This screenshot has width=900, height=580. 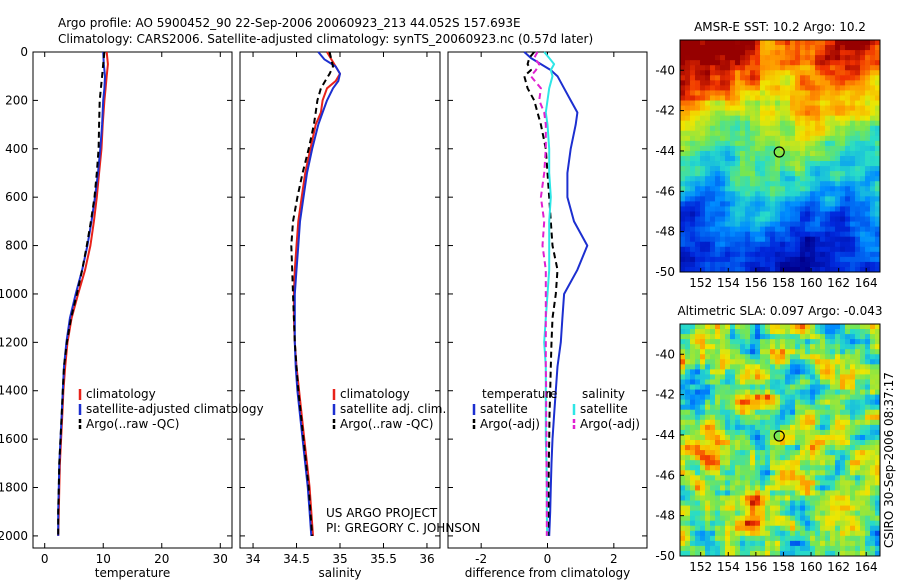 What do you see at coordinates (779, 436) in the screenshot?
I see `argo-location-marker` at bounding box center [779, 436].